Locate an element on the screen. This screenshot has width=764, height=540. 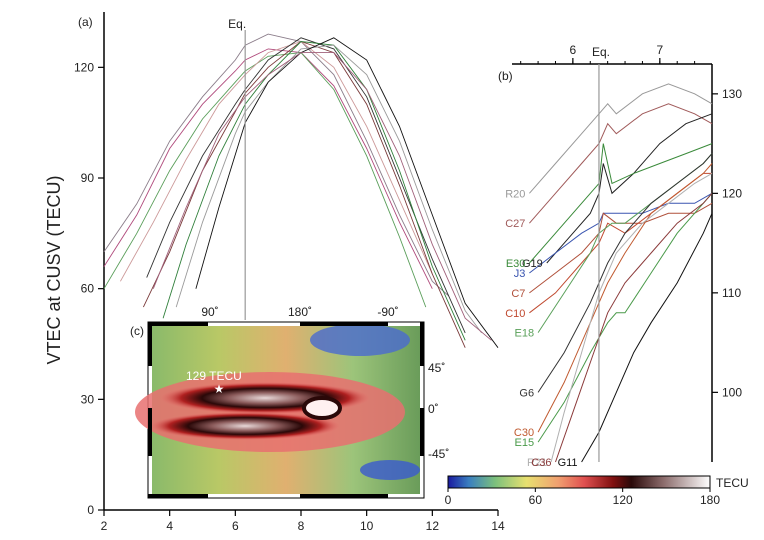
panel-b-equator-label: Eq. is located at coordinates (601, 52).